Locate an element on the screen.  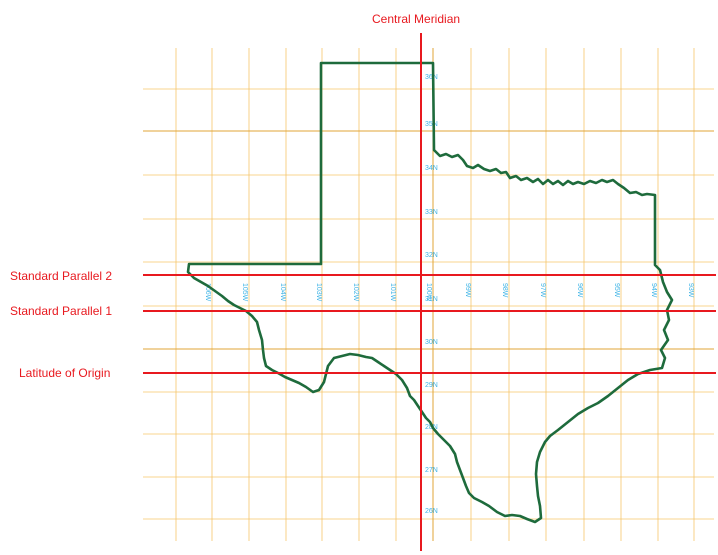
longitude-label: 94W is located at coordinates (653, 290).